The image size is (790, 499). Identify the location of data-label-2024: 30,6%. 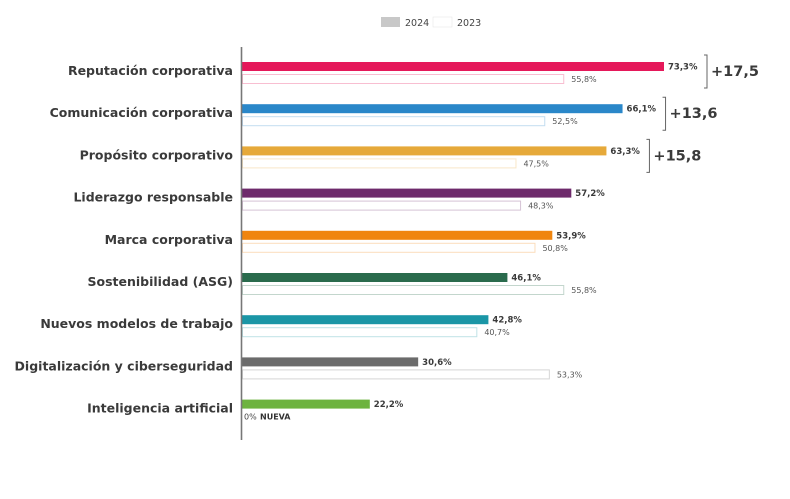
(437, 363).